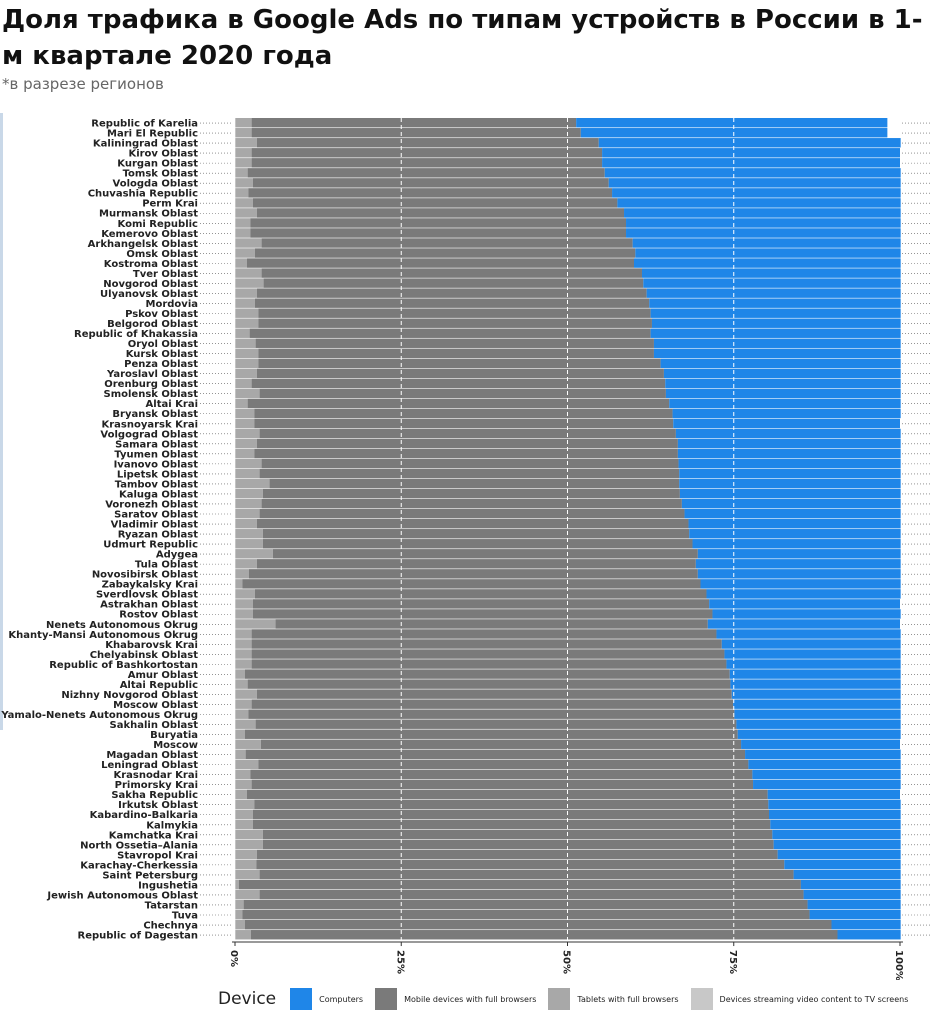  I want to click on y-tick-label: Moscow Oblast, so click(155, 705).